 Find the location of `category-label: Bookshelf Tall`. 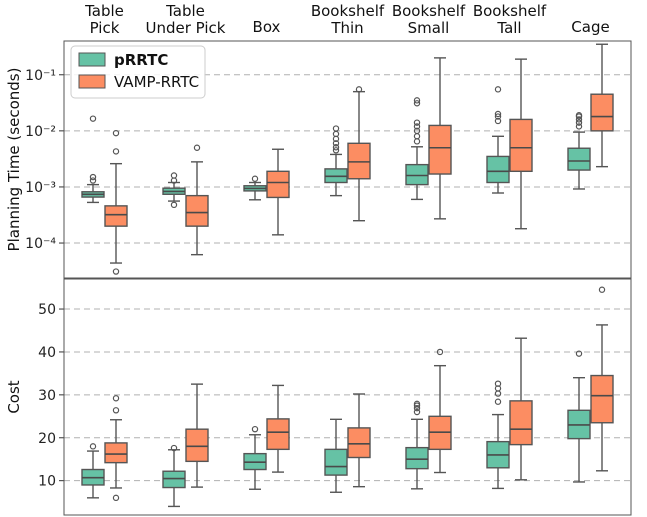

category-label: Bookshelf Tall is located at coordinates (510, 19).